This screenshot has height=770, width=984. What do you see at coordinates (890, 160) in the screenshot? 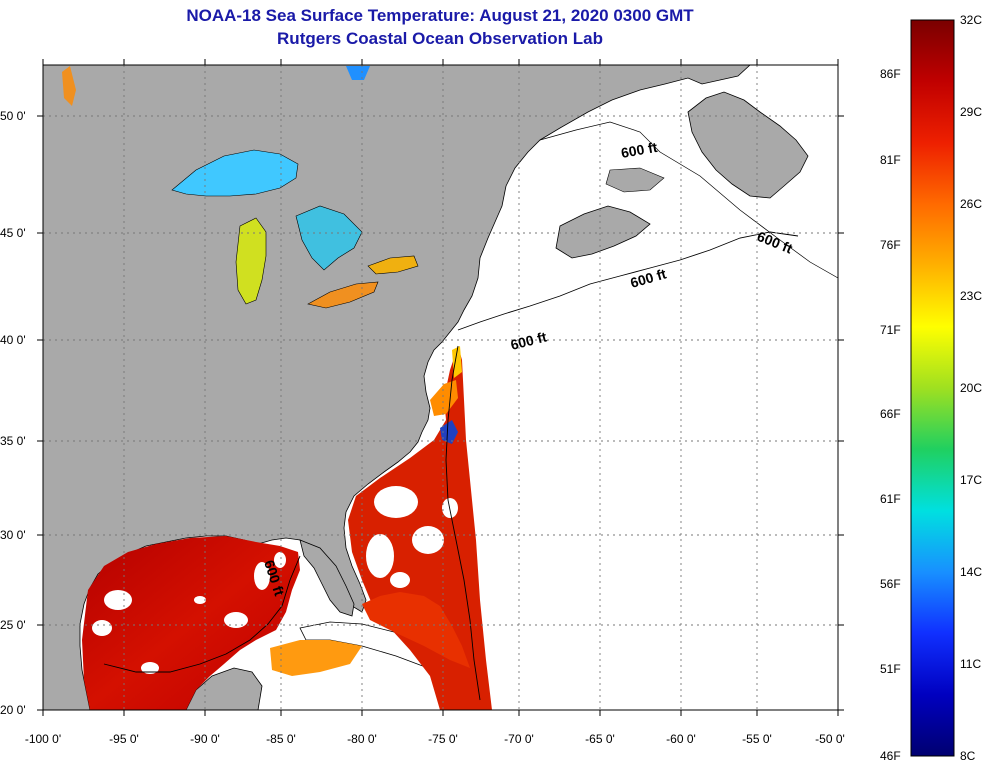
I see `colorbar-f-label: 81F` at bounding box center [890, 160].